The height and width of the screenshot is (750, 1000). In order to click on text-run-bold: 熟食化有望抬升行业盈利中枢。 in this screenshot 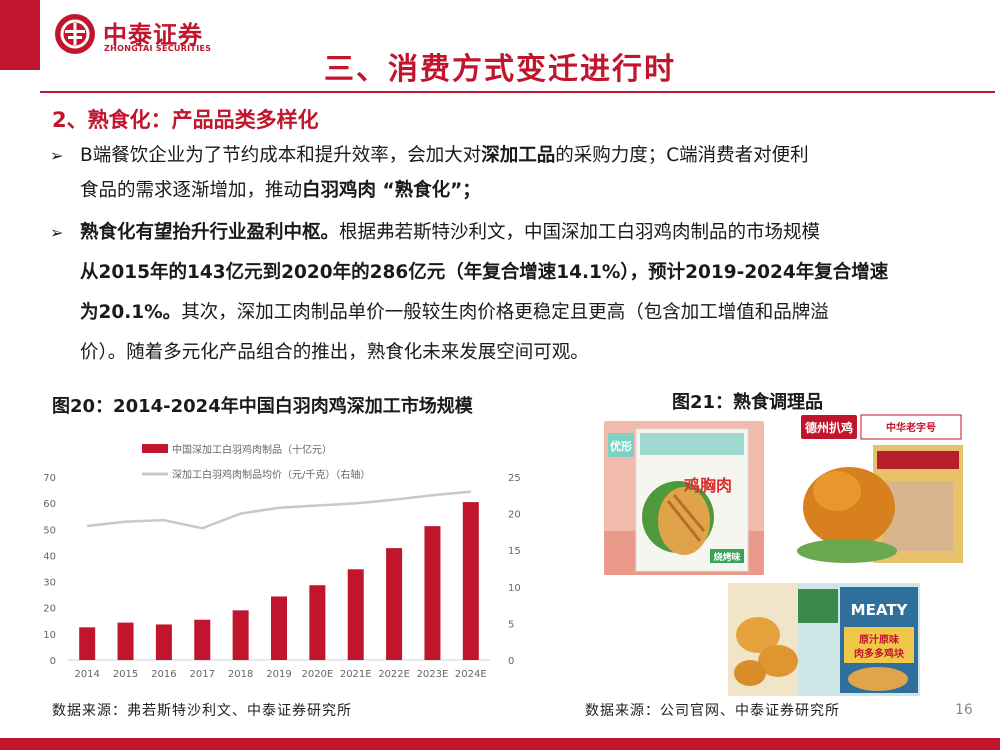, I will do `click(210, 232)`.